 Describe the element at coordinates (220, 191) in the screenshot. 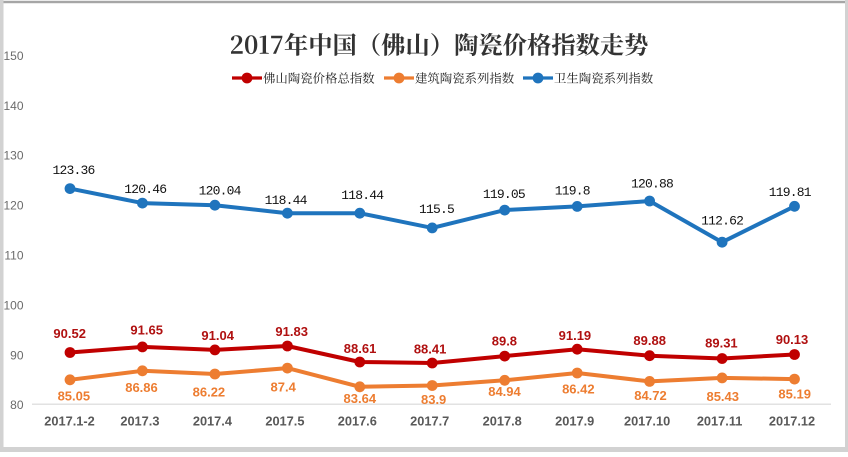

I see `svg-text: 120.04` at that location.